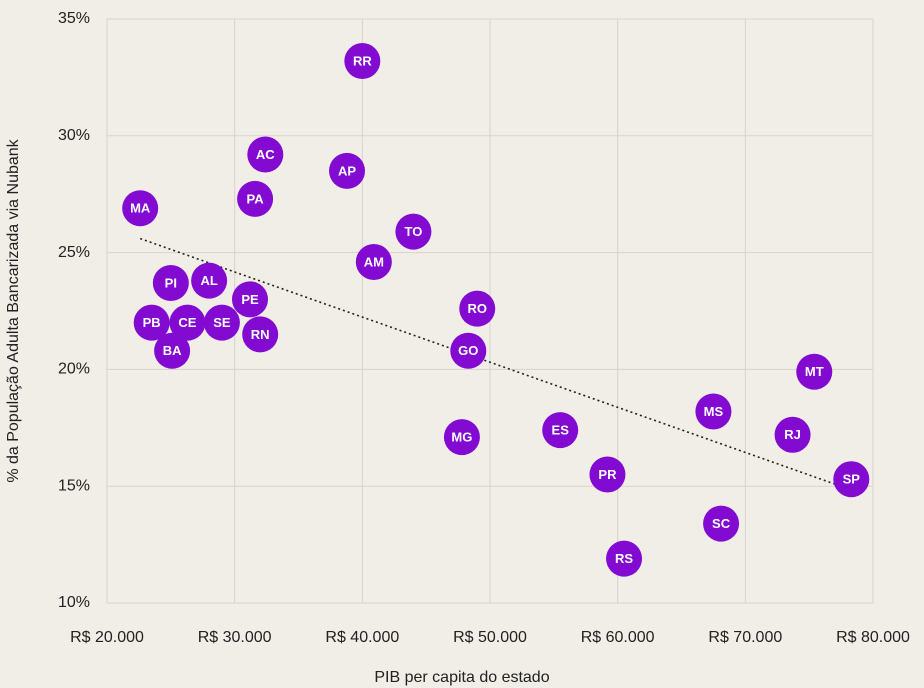 The height and width of the screenshot is (688, 924). I want to click on point-label: MT, so click(814, 371).